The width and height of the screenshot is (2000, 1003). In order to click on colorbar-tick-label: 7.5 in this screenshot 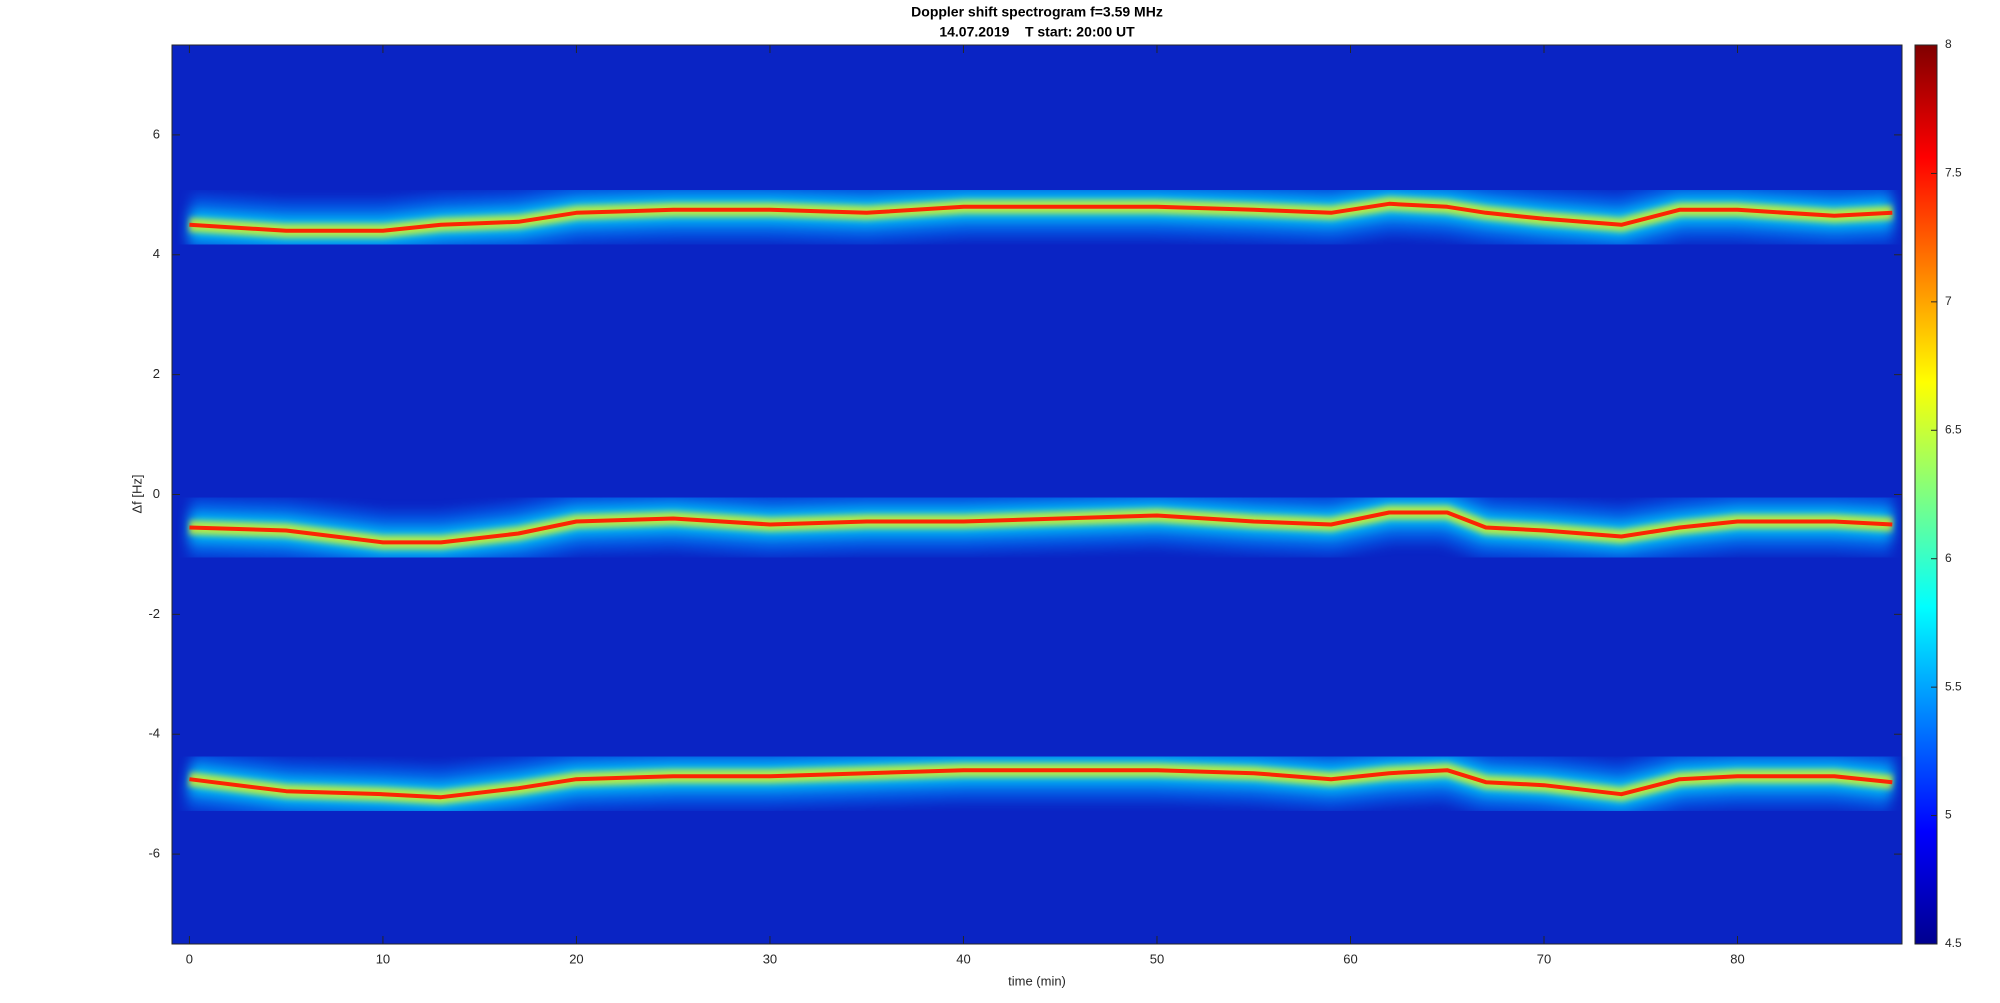, I will do `click(1953, 173)`.